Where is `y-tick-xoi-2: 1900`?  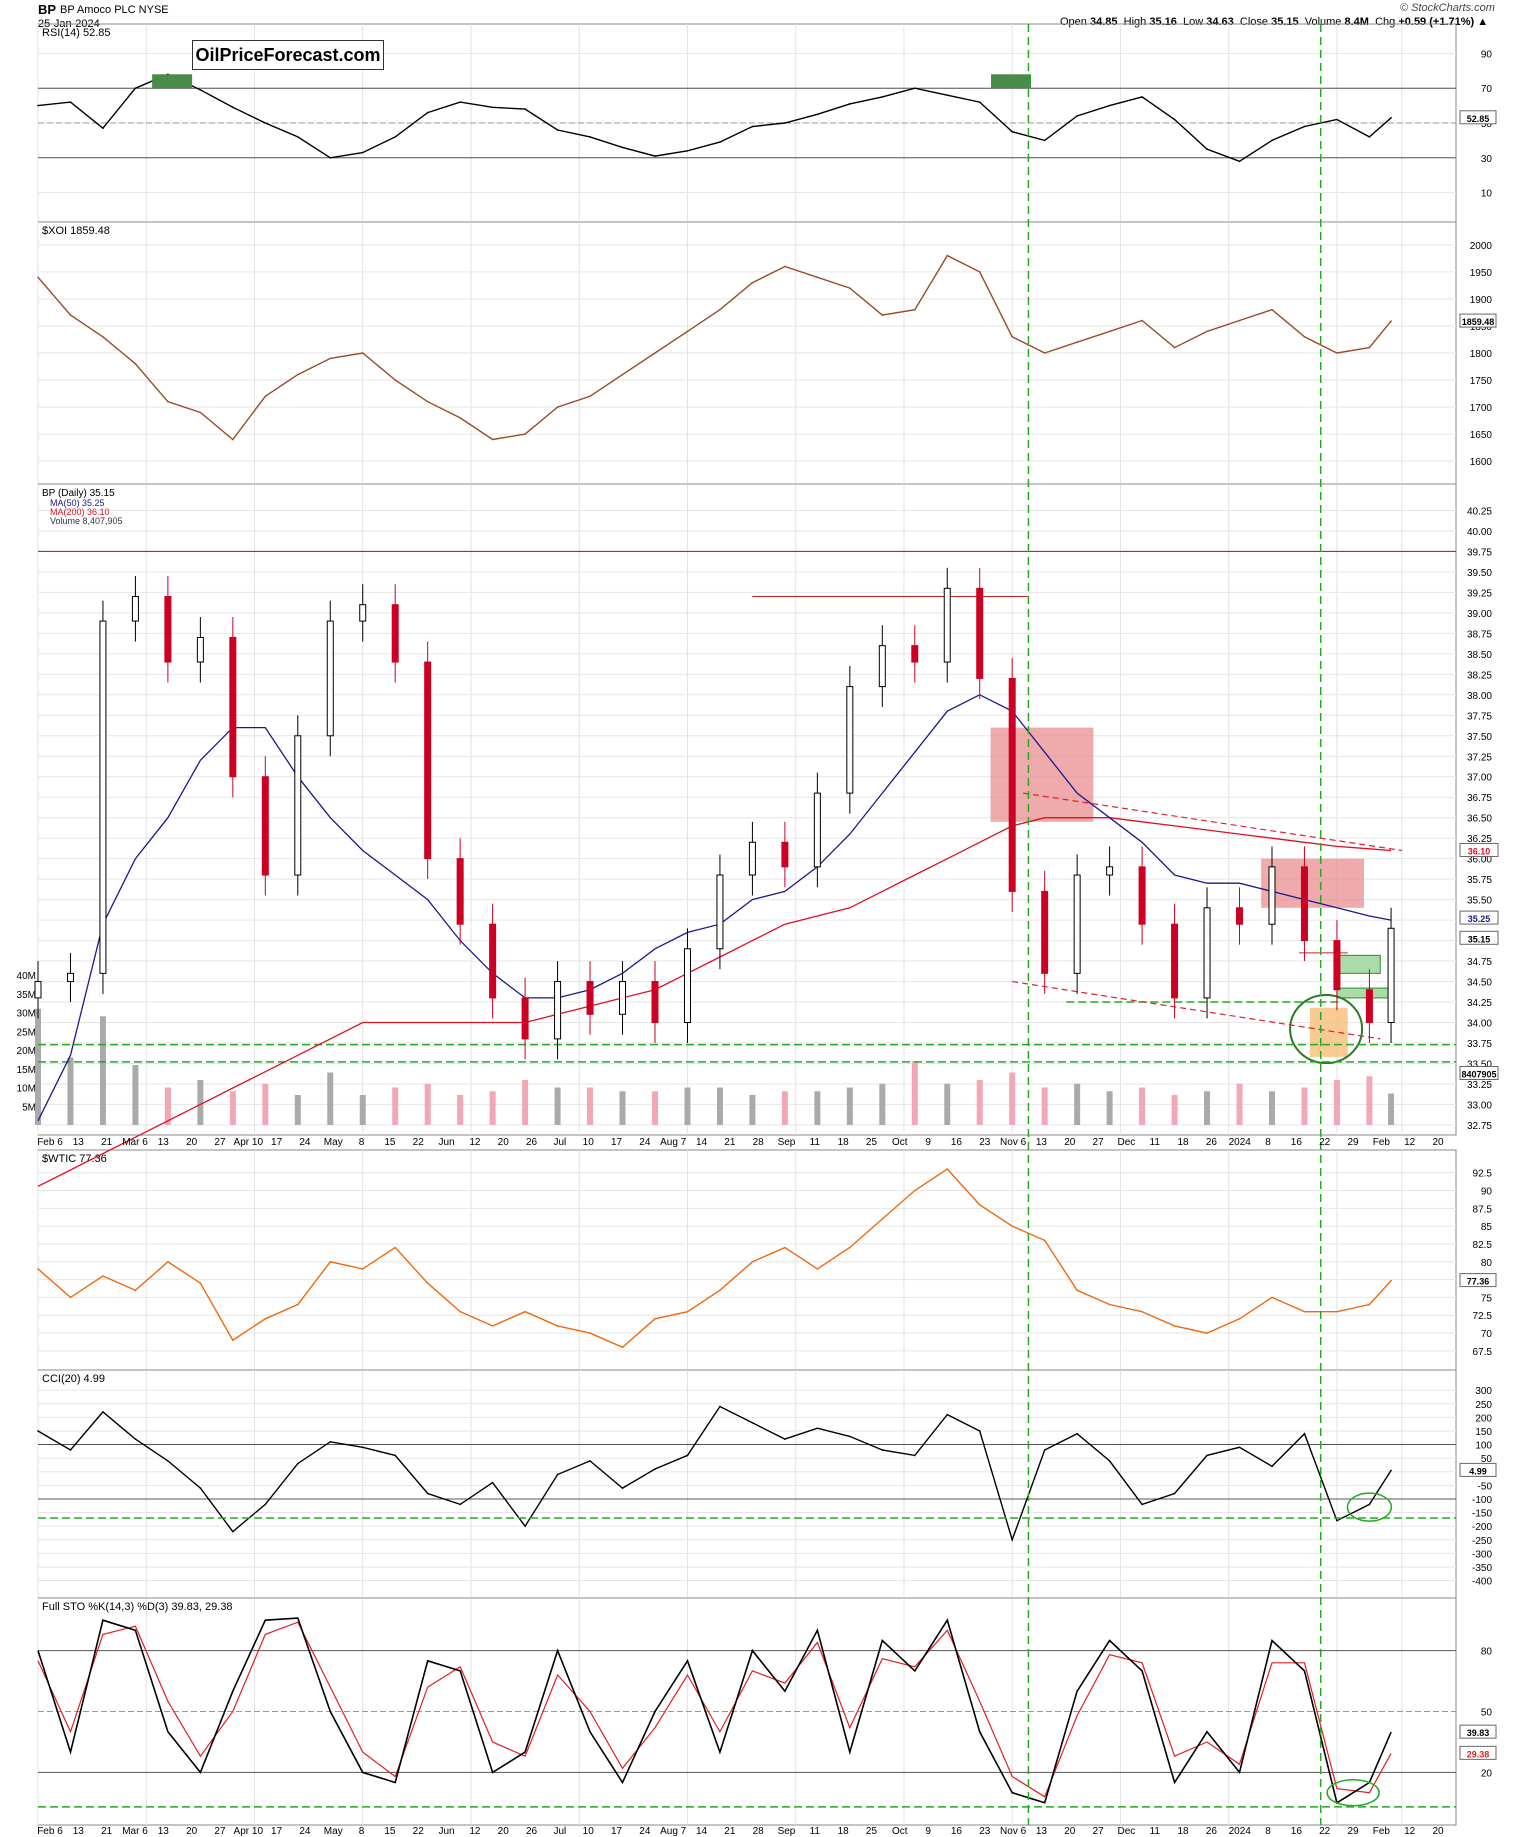
y-tick-xoi-2: 1900 is located at coordinates (1481, 300).